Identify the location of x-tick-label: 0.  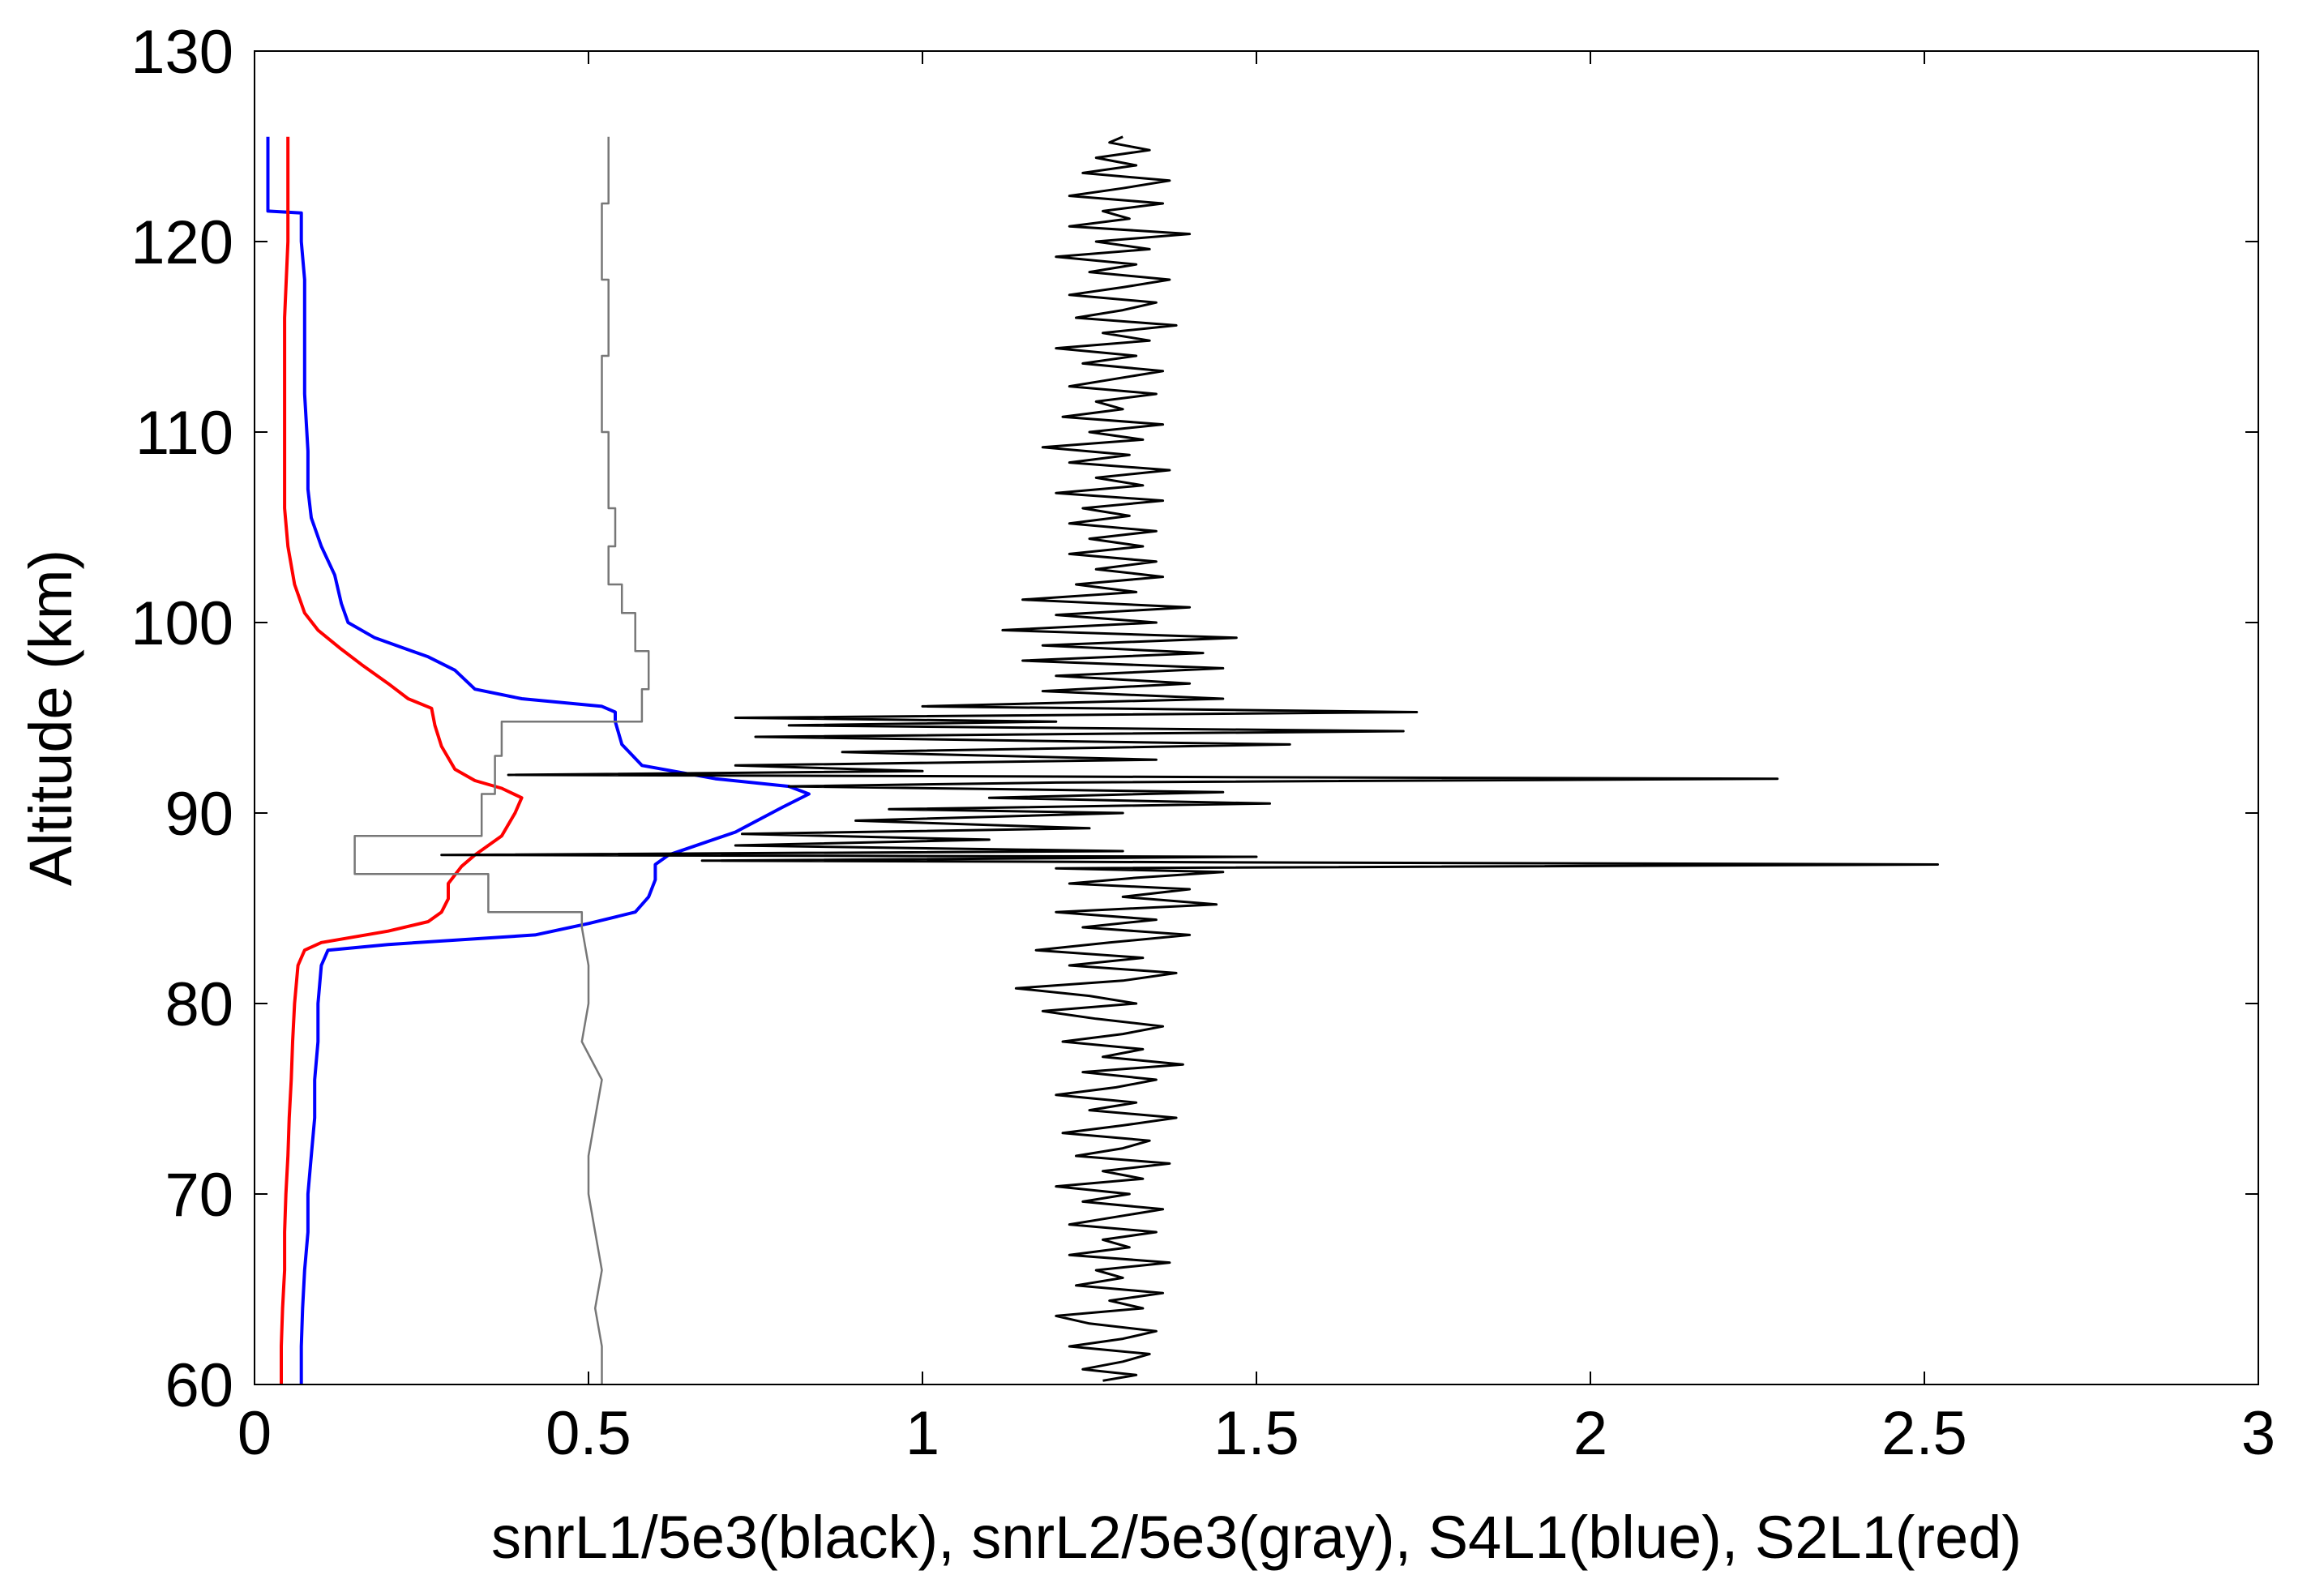
(255, 1433).